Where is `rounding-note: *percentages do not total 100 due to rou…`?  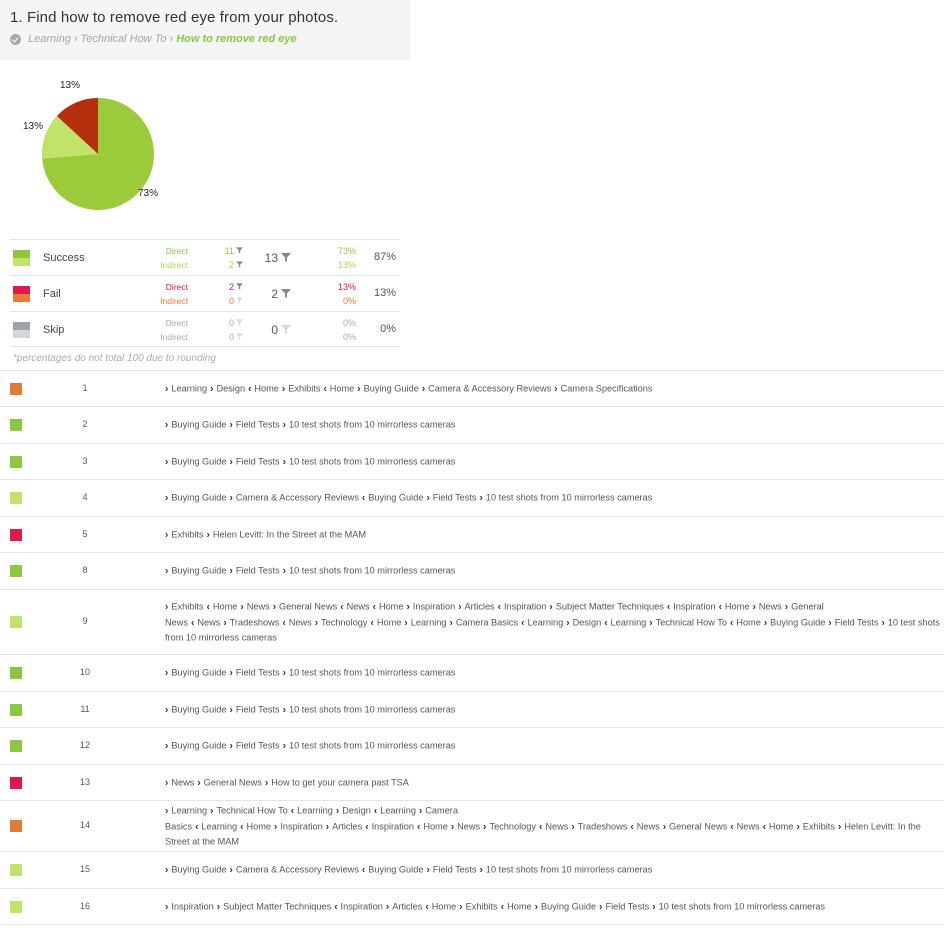
rounding-note: *percentages do not total 100 due to rou… is located at coordinates (114, 358).